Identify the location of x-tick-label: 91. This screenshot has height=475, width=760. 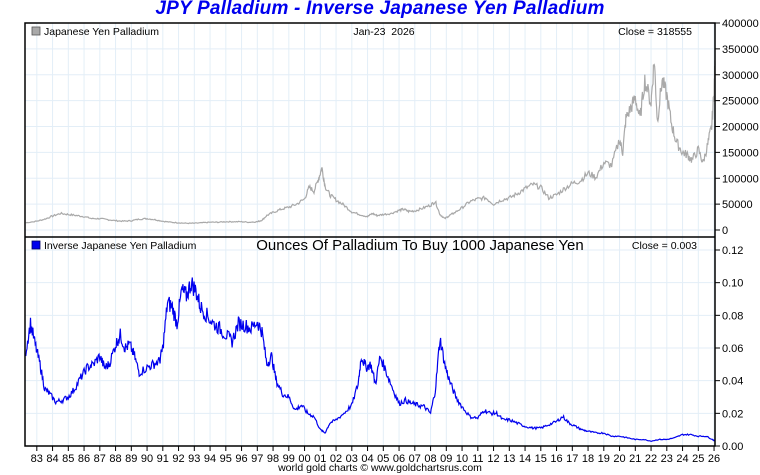
(163, 459).